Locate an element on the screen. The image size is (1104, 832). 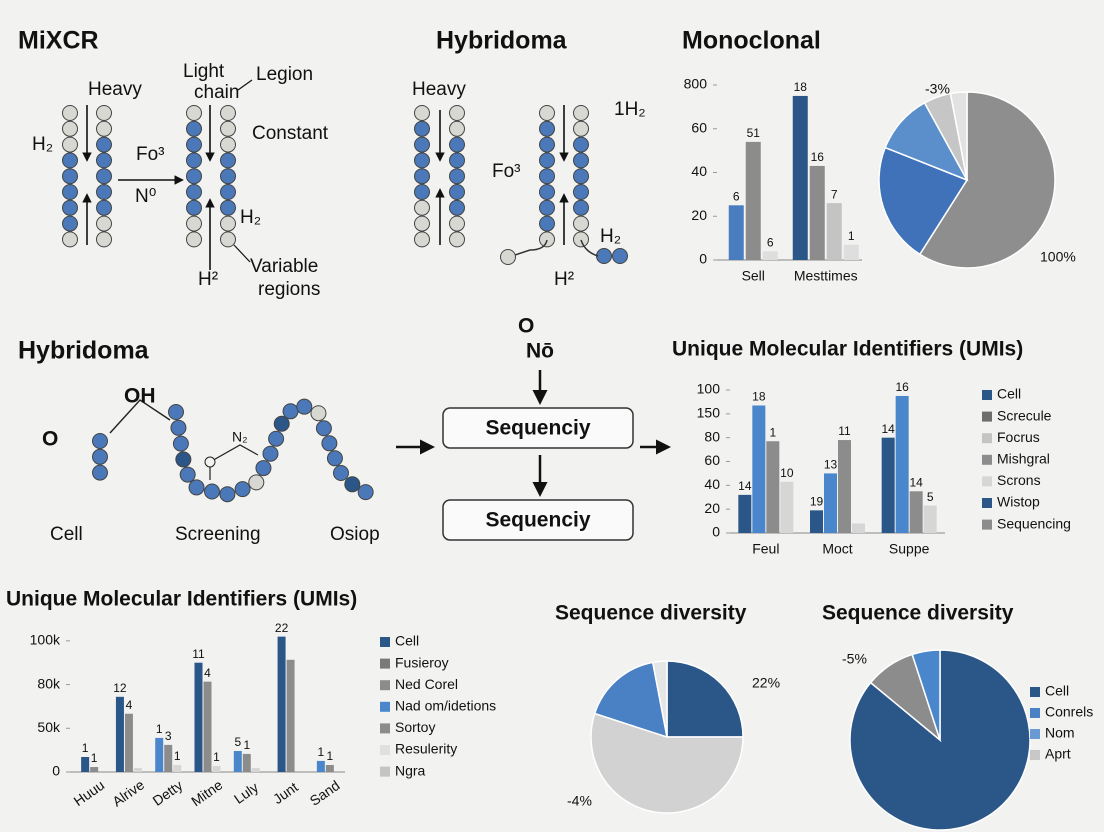
diagram-label: 1H₂ is located at coordinates (630, 109).